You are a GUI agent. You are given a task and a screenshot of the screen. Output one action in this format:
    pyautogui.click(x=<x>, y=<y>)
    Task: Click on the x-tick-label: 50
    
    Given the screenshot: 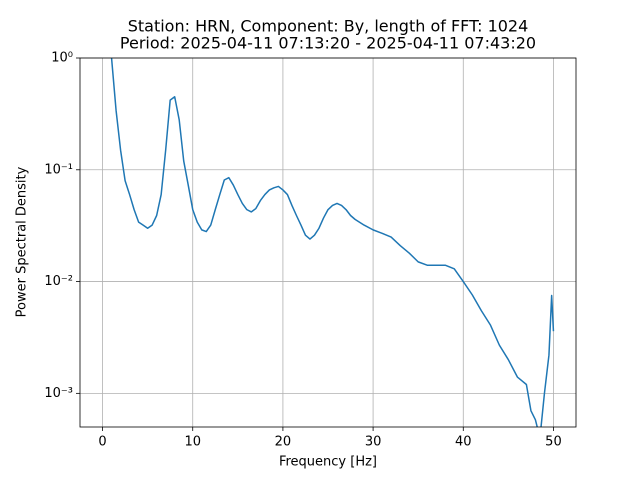 What is the action you would take?
    pyautogui.click(x=553, y=442)
    